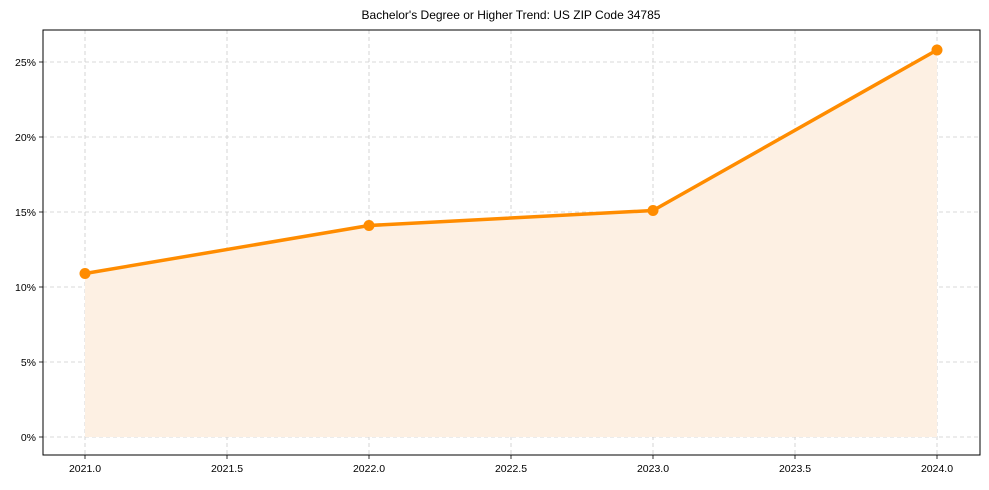 This screenshot has height=490, width=989. Describe the element at coordinates (25, 63) in the screenshot. I see `y-tick-label: 25%` at that location.